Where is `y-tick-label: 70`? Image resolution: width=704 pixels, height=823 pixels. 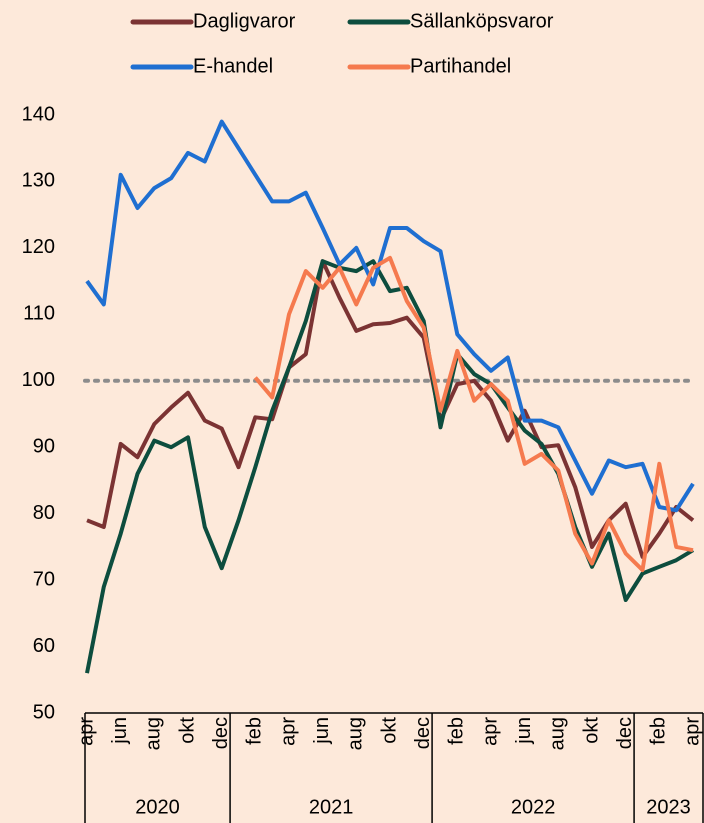 y-tick-label: 70 is located at coordinates (44, 579).